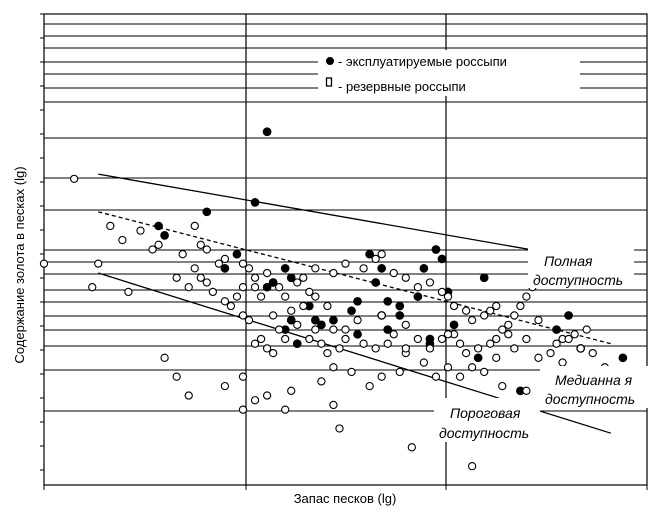 The image size is (664, 530). I want to click on annotation-median-bg, so click(594, 387).